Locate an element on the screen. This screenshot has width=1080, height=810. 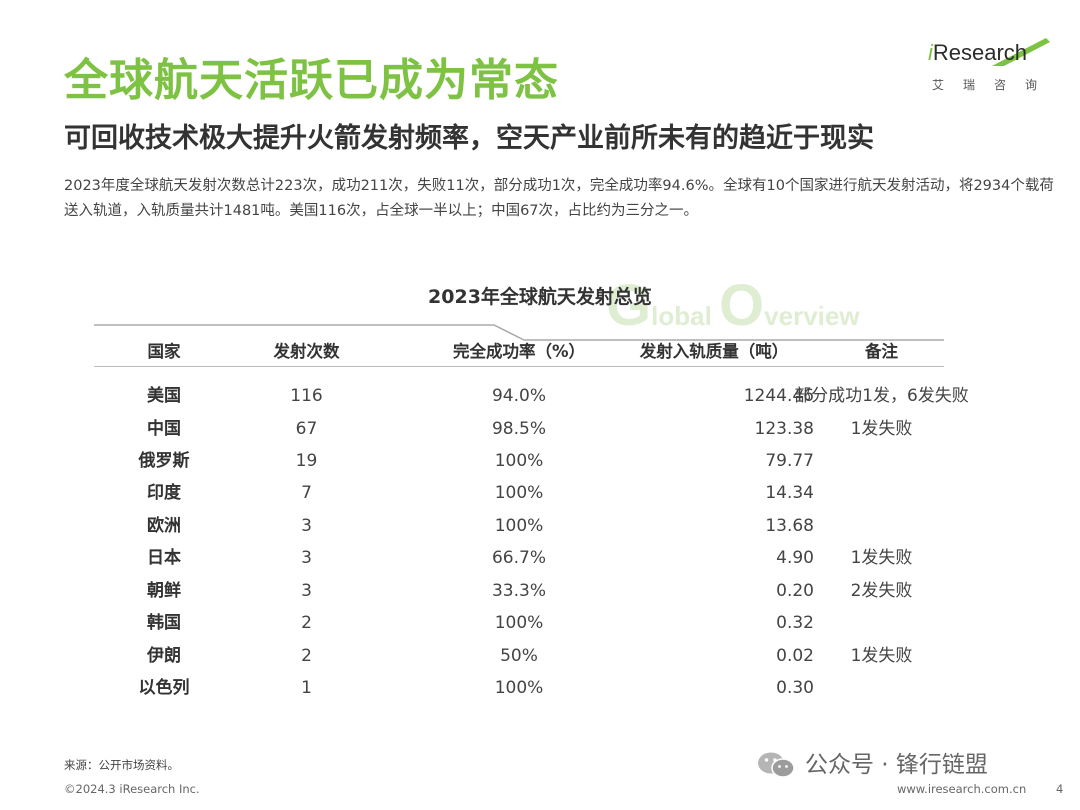
cell-country: 日本 is located at coordinates (164, 558).